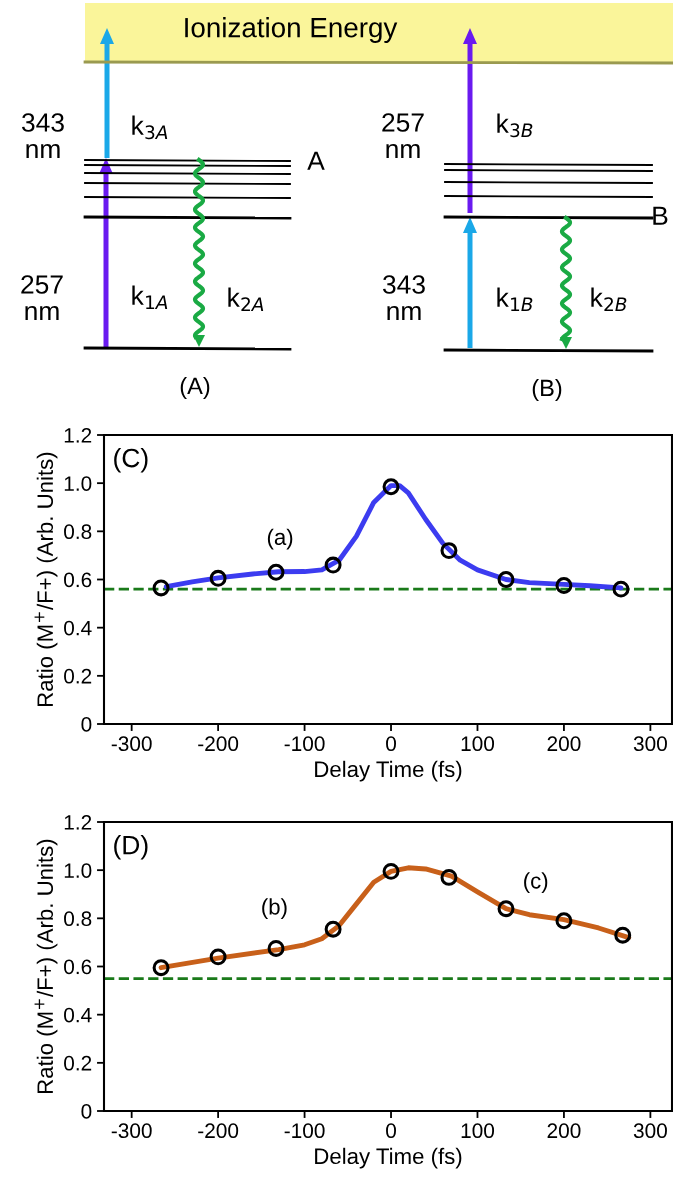 This screenshot has width=673, height=1187. What do you see at coordinates (547, 389) in the screenshot?
I see `text: (B)` at bounding box center [547, 389].